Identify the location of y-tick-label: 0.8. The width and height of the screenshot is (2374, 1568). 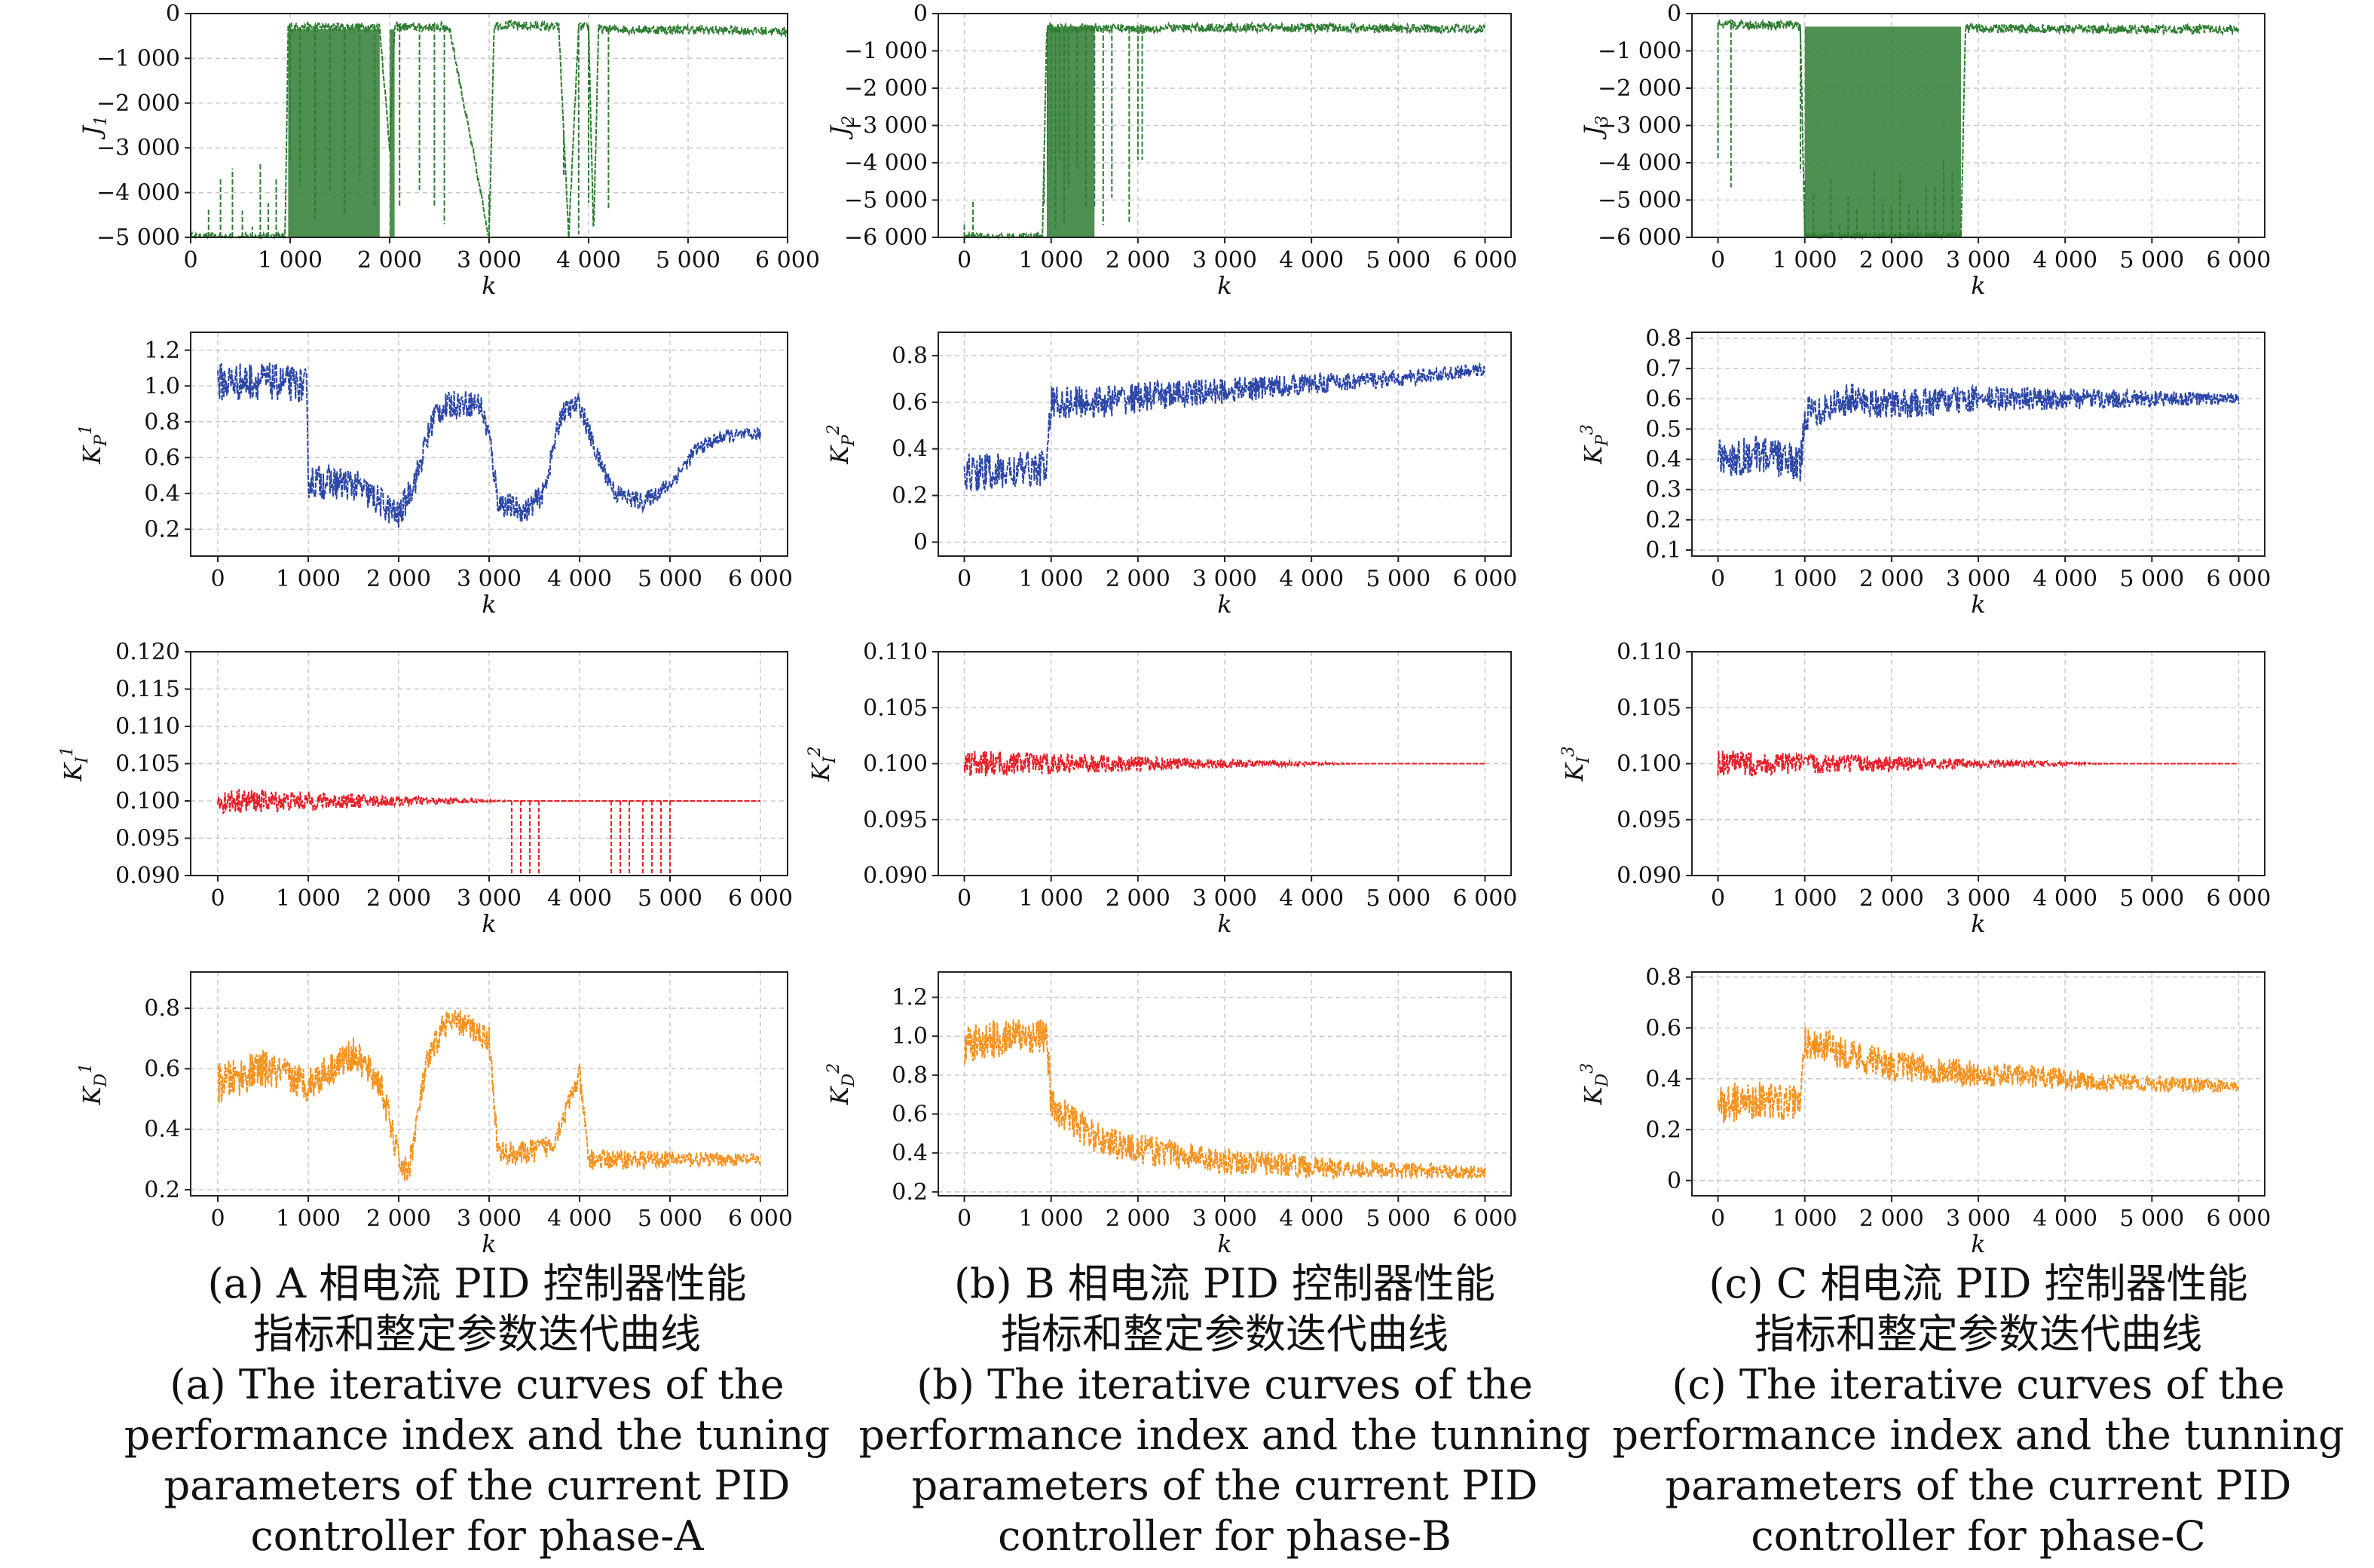
(1663, 339).